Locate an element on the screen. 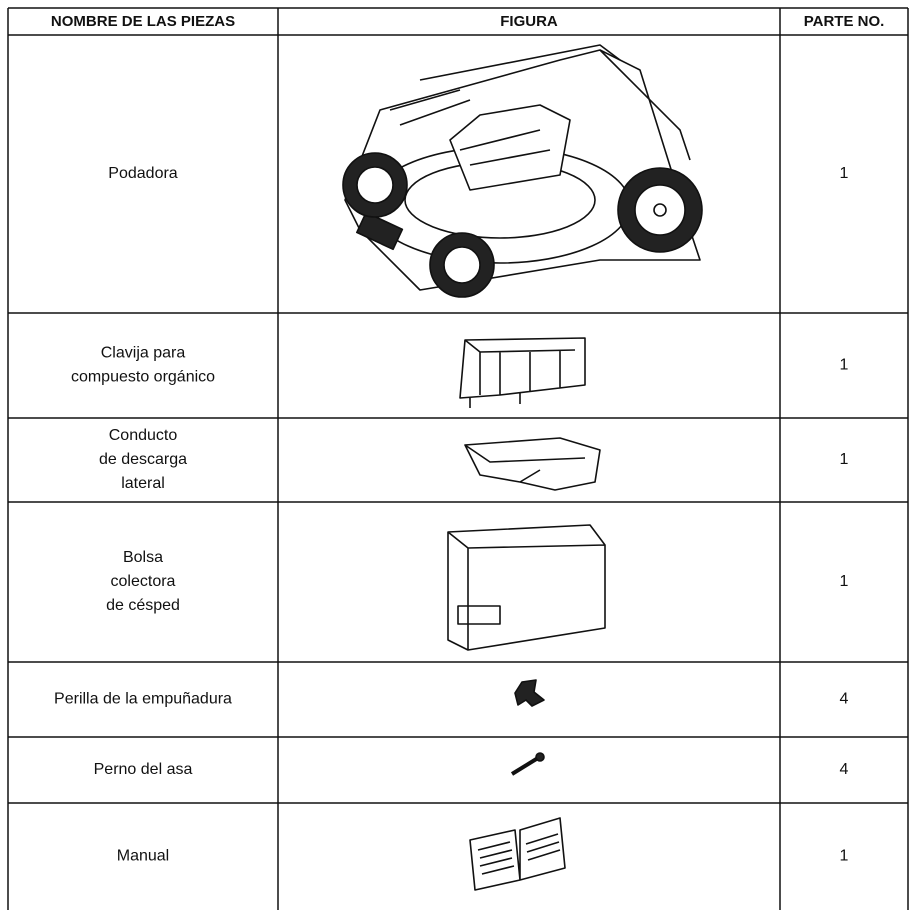  side-discharge-figure is located at coordinates (532, 464).